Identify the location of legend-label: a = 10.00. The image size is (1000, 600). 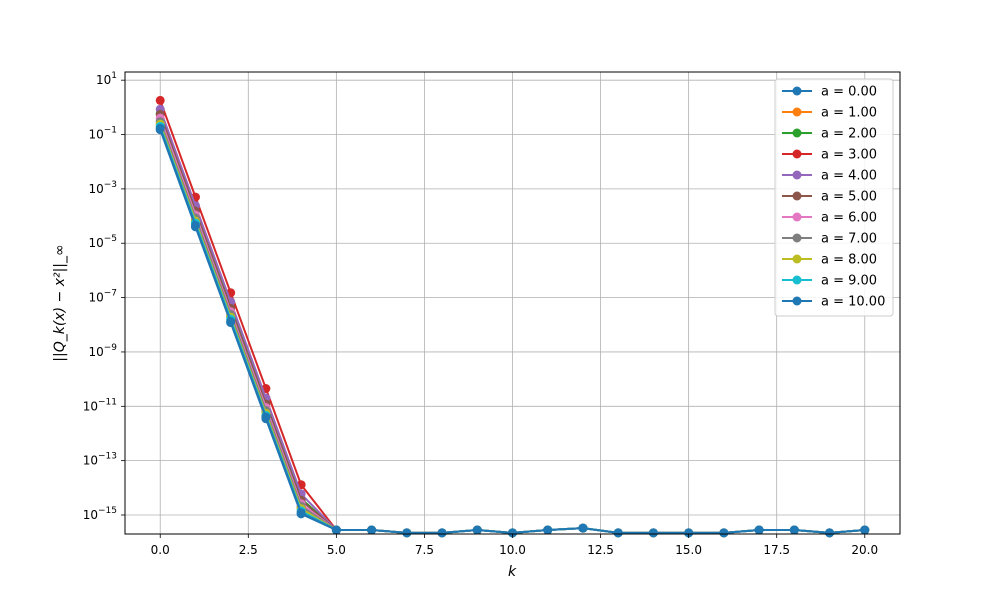
(853, 302).